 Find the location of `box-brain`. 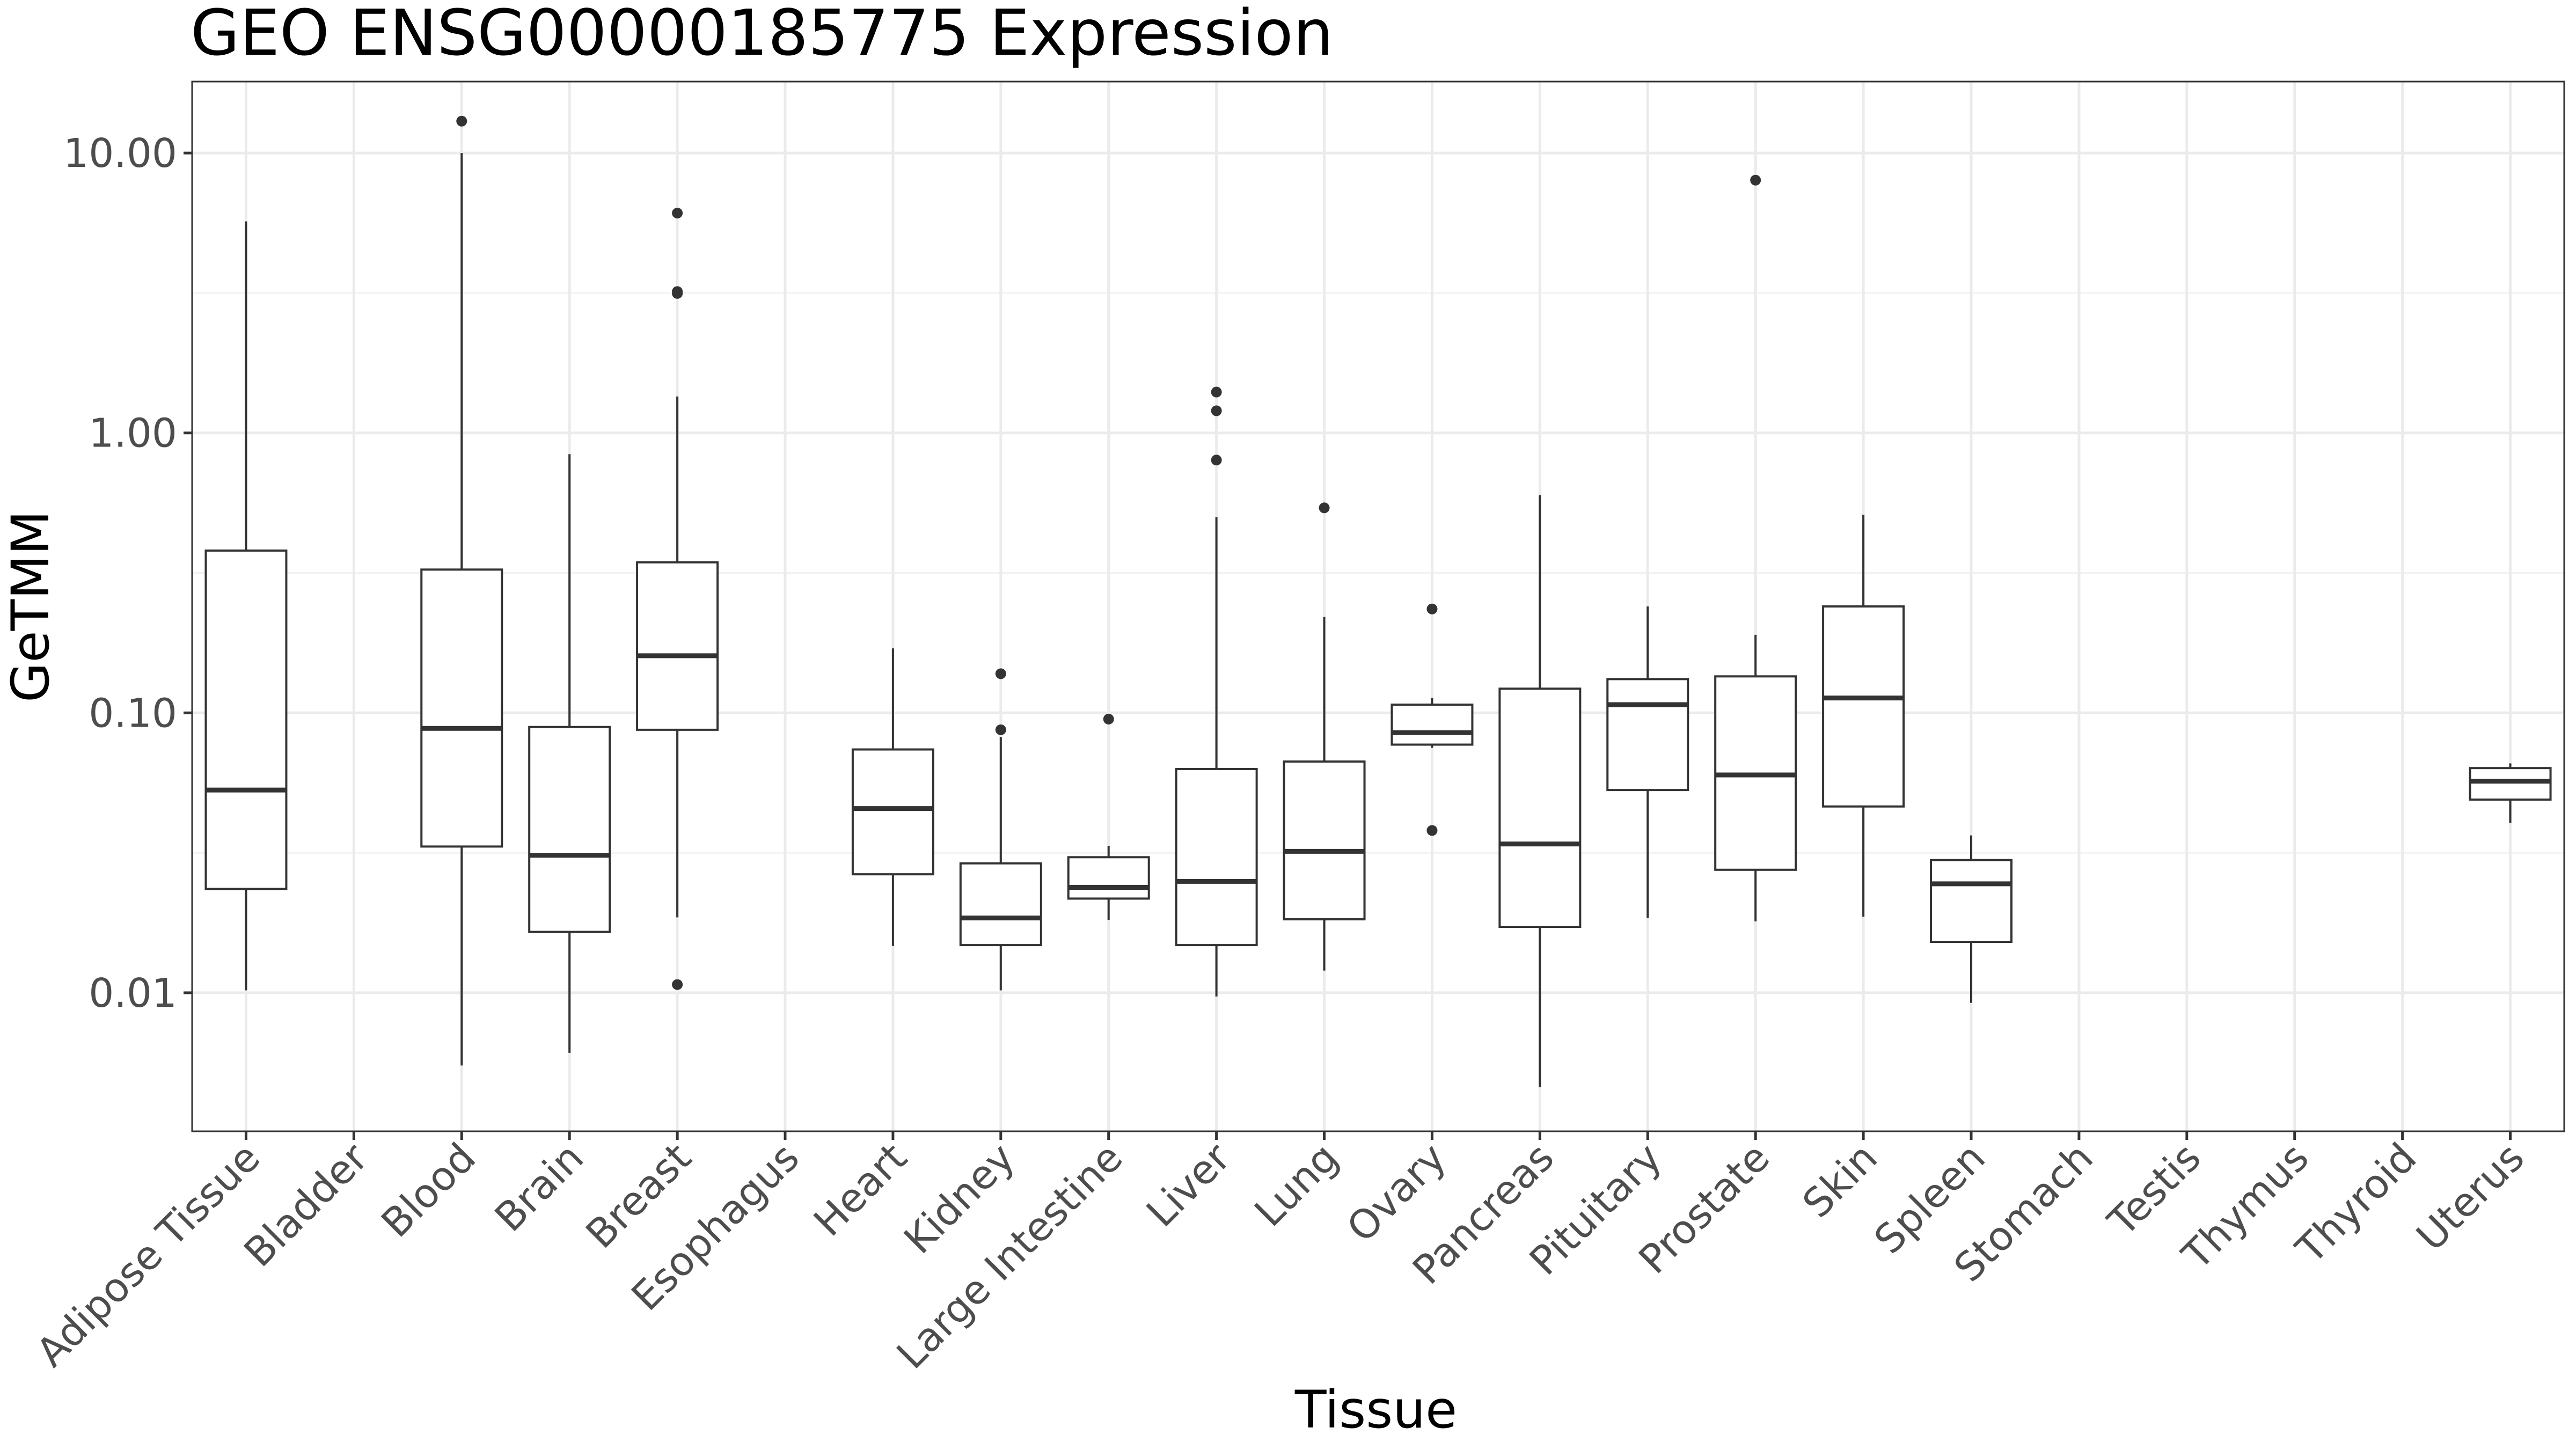

box-brain is located at coordinates (569, 753).